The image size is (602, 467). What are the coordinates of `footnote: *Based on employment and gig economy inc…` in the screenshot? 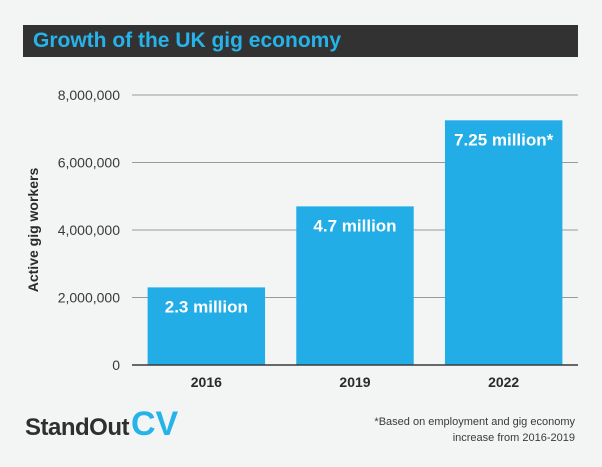 It's located at (474, 430).